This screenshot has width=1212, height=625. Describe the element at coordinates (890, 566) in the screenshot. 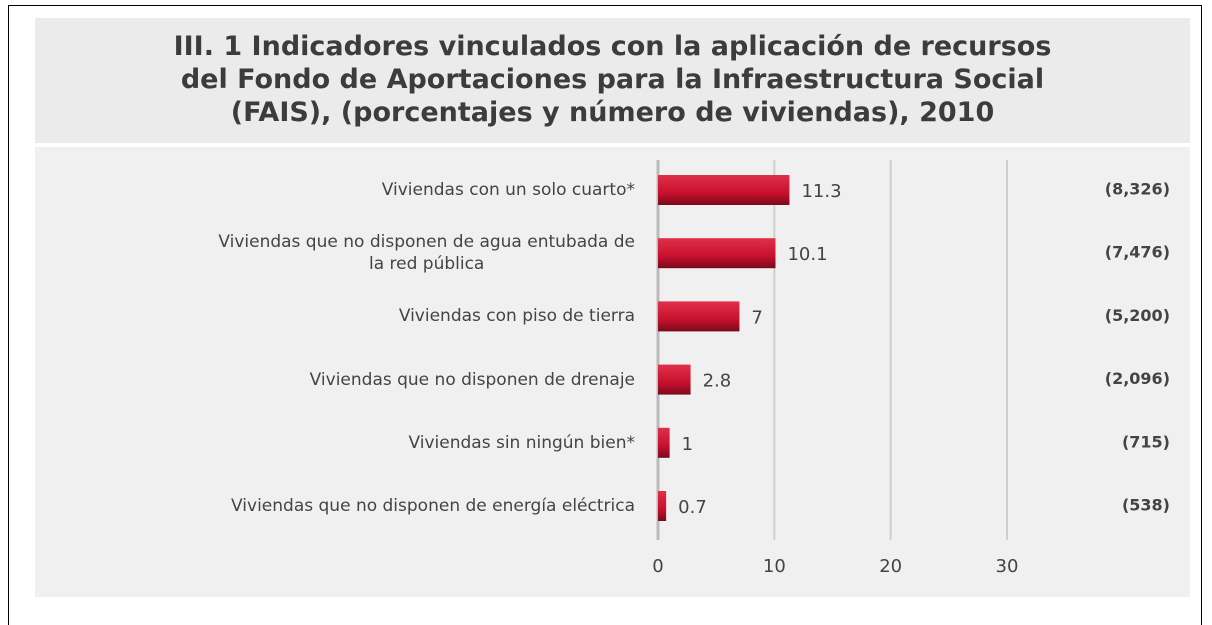

I see `x-tick-label: 20` at that location.